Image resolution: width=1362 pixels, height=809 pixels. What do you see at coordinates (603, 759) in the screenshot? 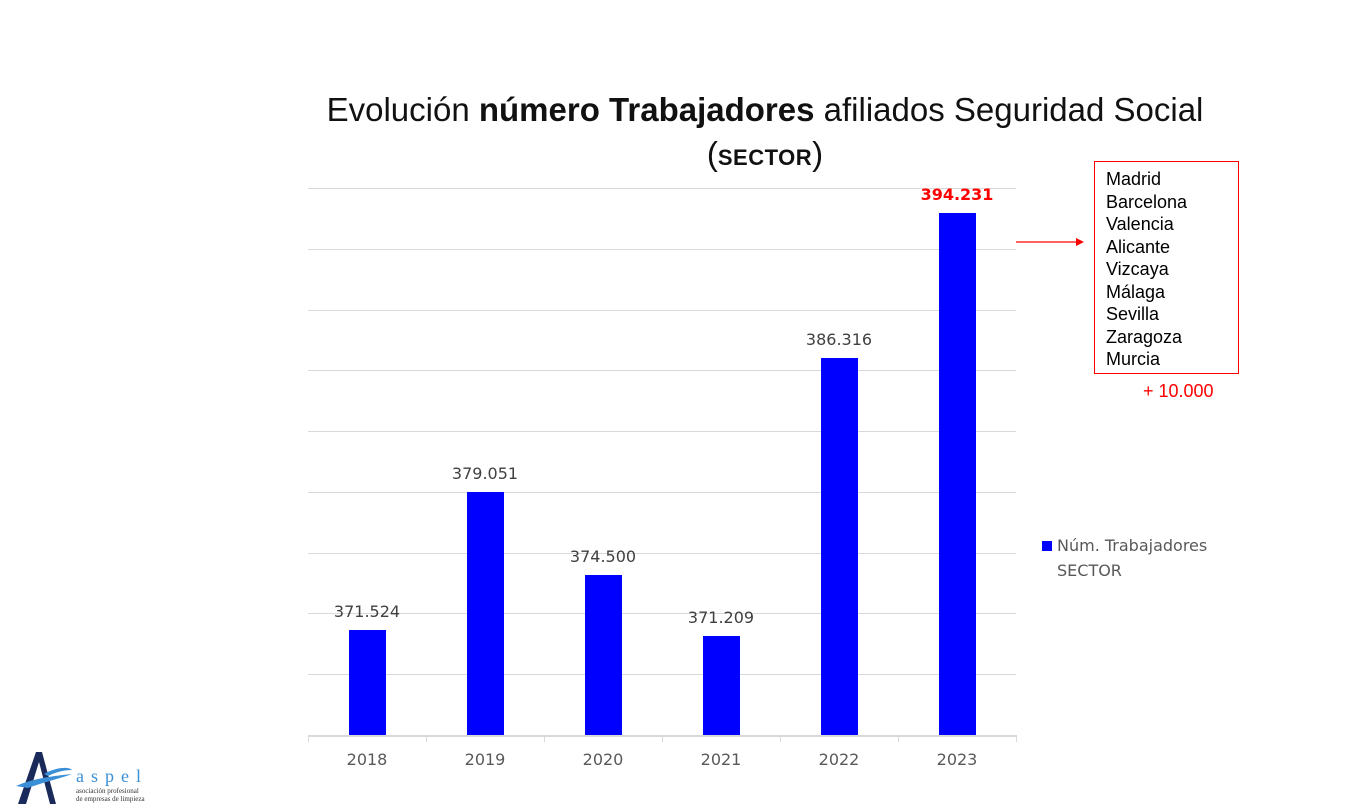
I see `x-label-2020: 2020` at bounding box center [603, 759].